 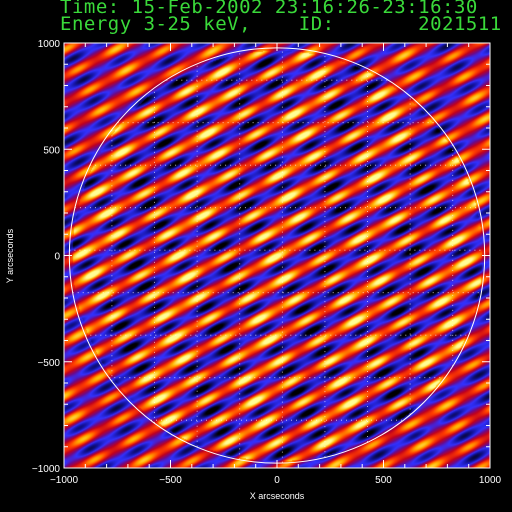 I want to click on x-tick-label: −1000, so click(x=64, y=480).